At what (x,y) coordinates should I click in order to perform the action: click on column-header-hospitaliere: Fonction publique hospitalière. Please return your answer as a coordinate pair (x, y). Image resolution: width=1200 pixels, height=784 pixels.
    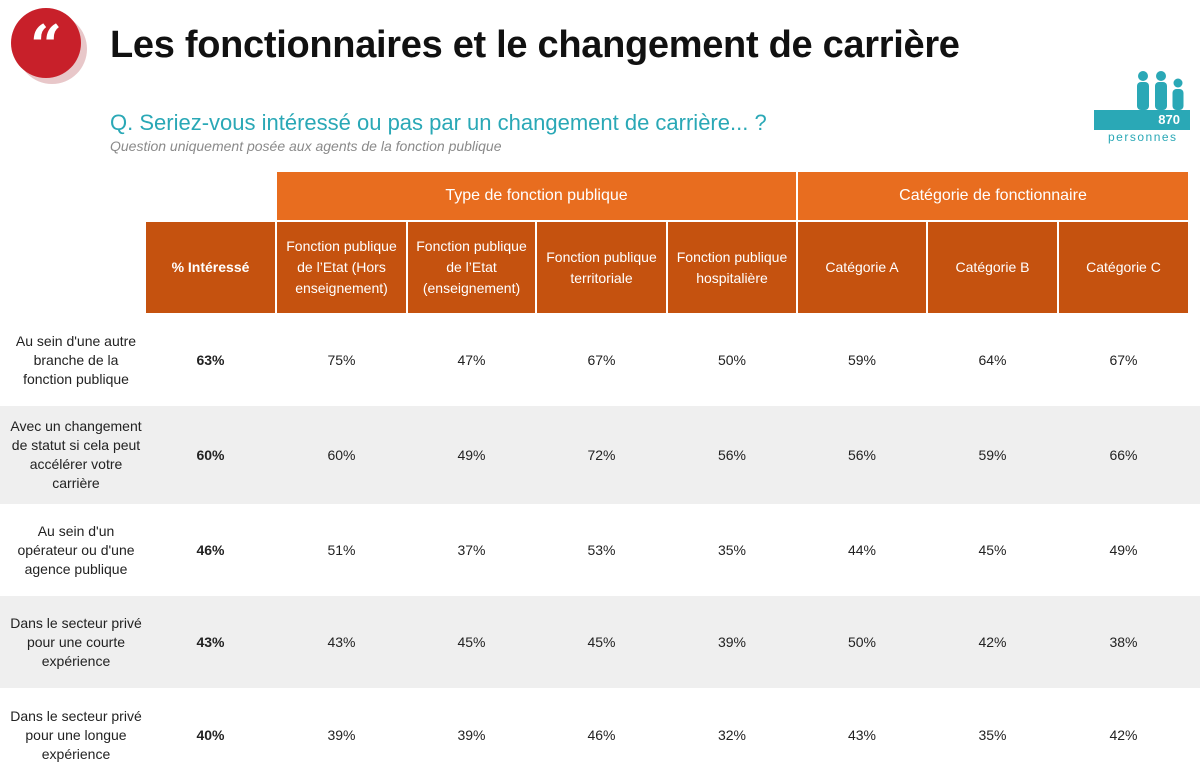
    Looking at the image, I should click on (732, 267).